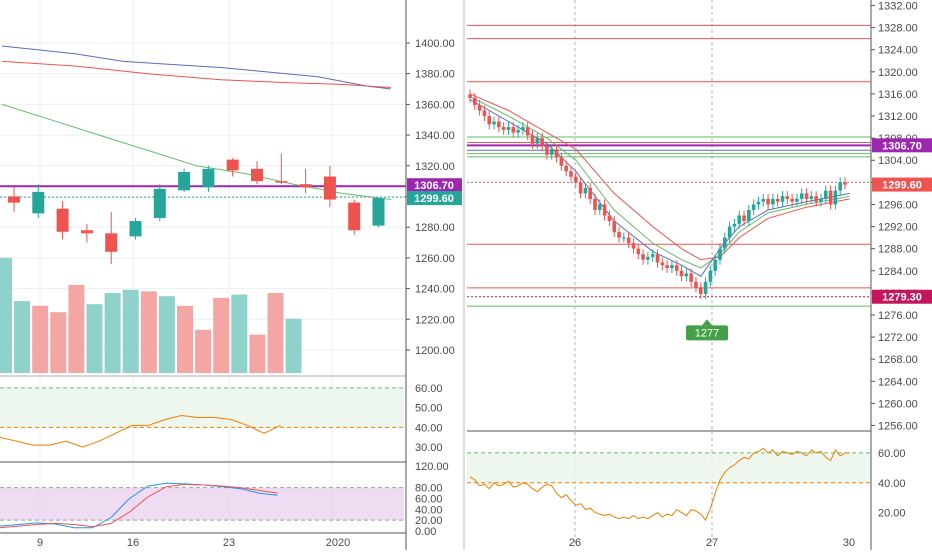  I want to click on y-tick-label: 1264.00, so click(898, 382).